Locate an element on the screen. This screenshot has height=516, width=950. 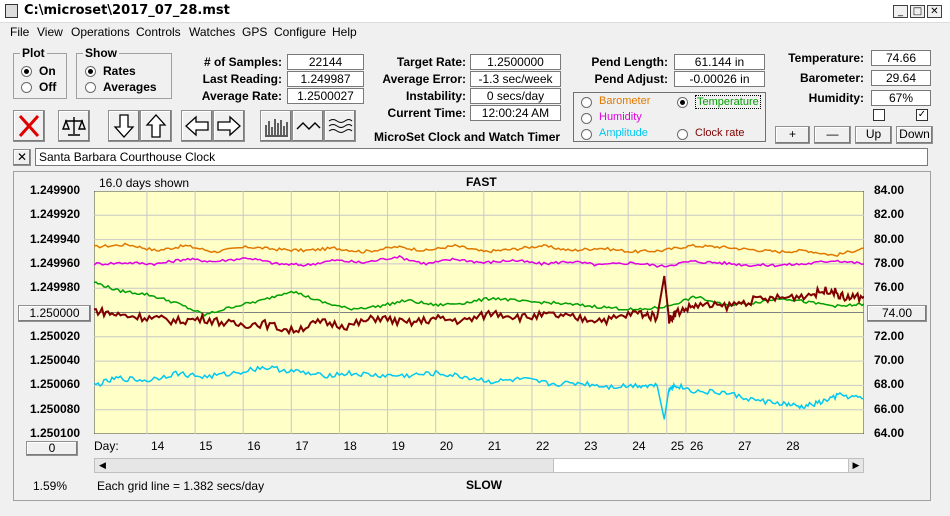
watch-name-field: Santa Barbara Courthouse Clock is located at coordinates (481, 157).